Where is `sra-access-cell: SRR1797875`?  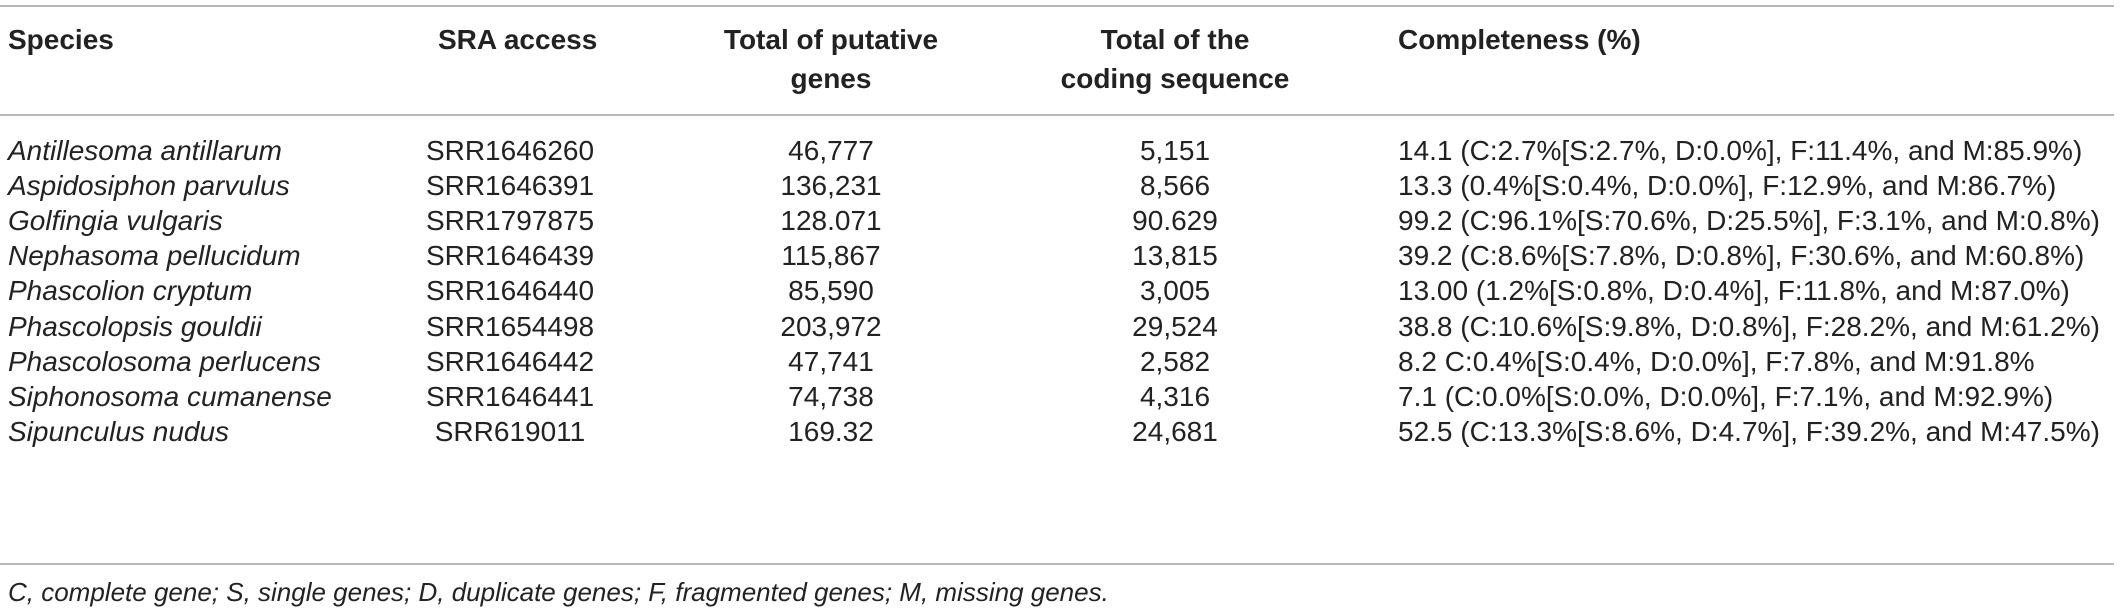 sra-access-cell: SRR1797875 is located at coordinates (510, 220).